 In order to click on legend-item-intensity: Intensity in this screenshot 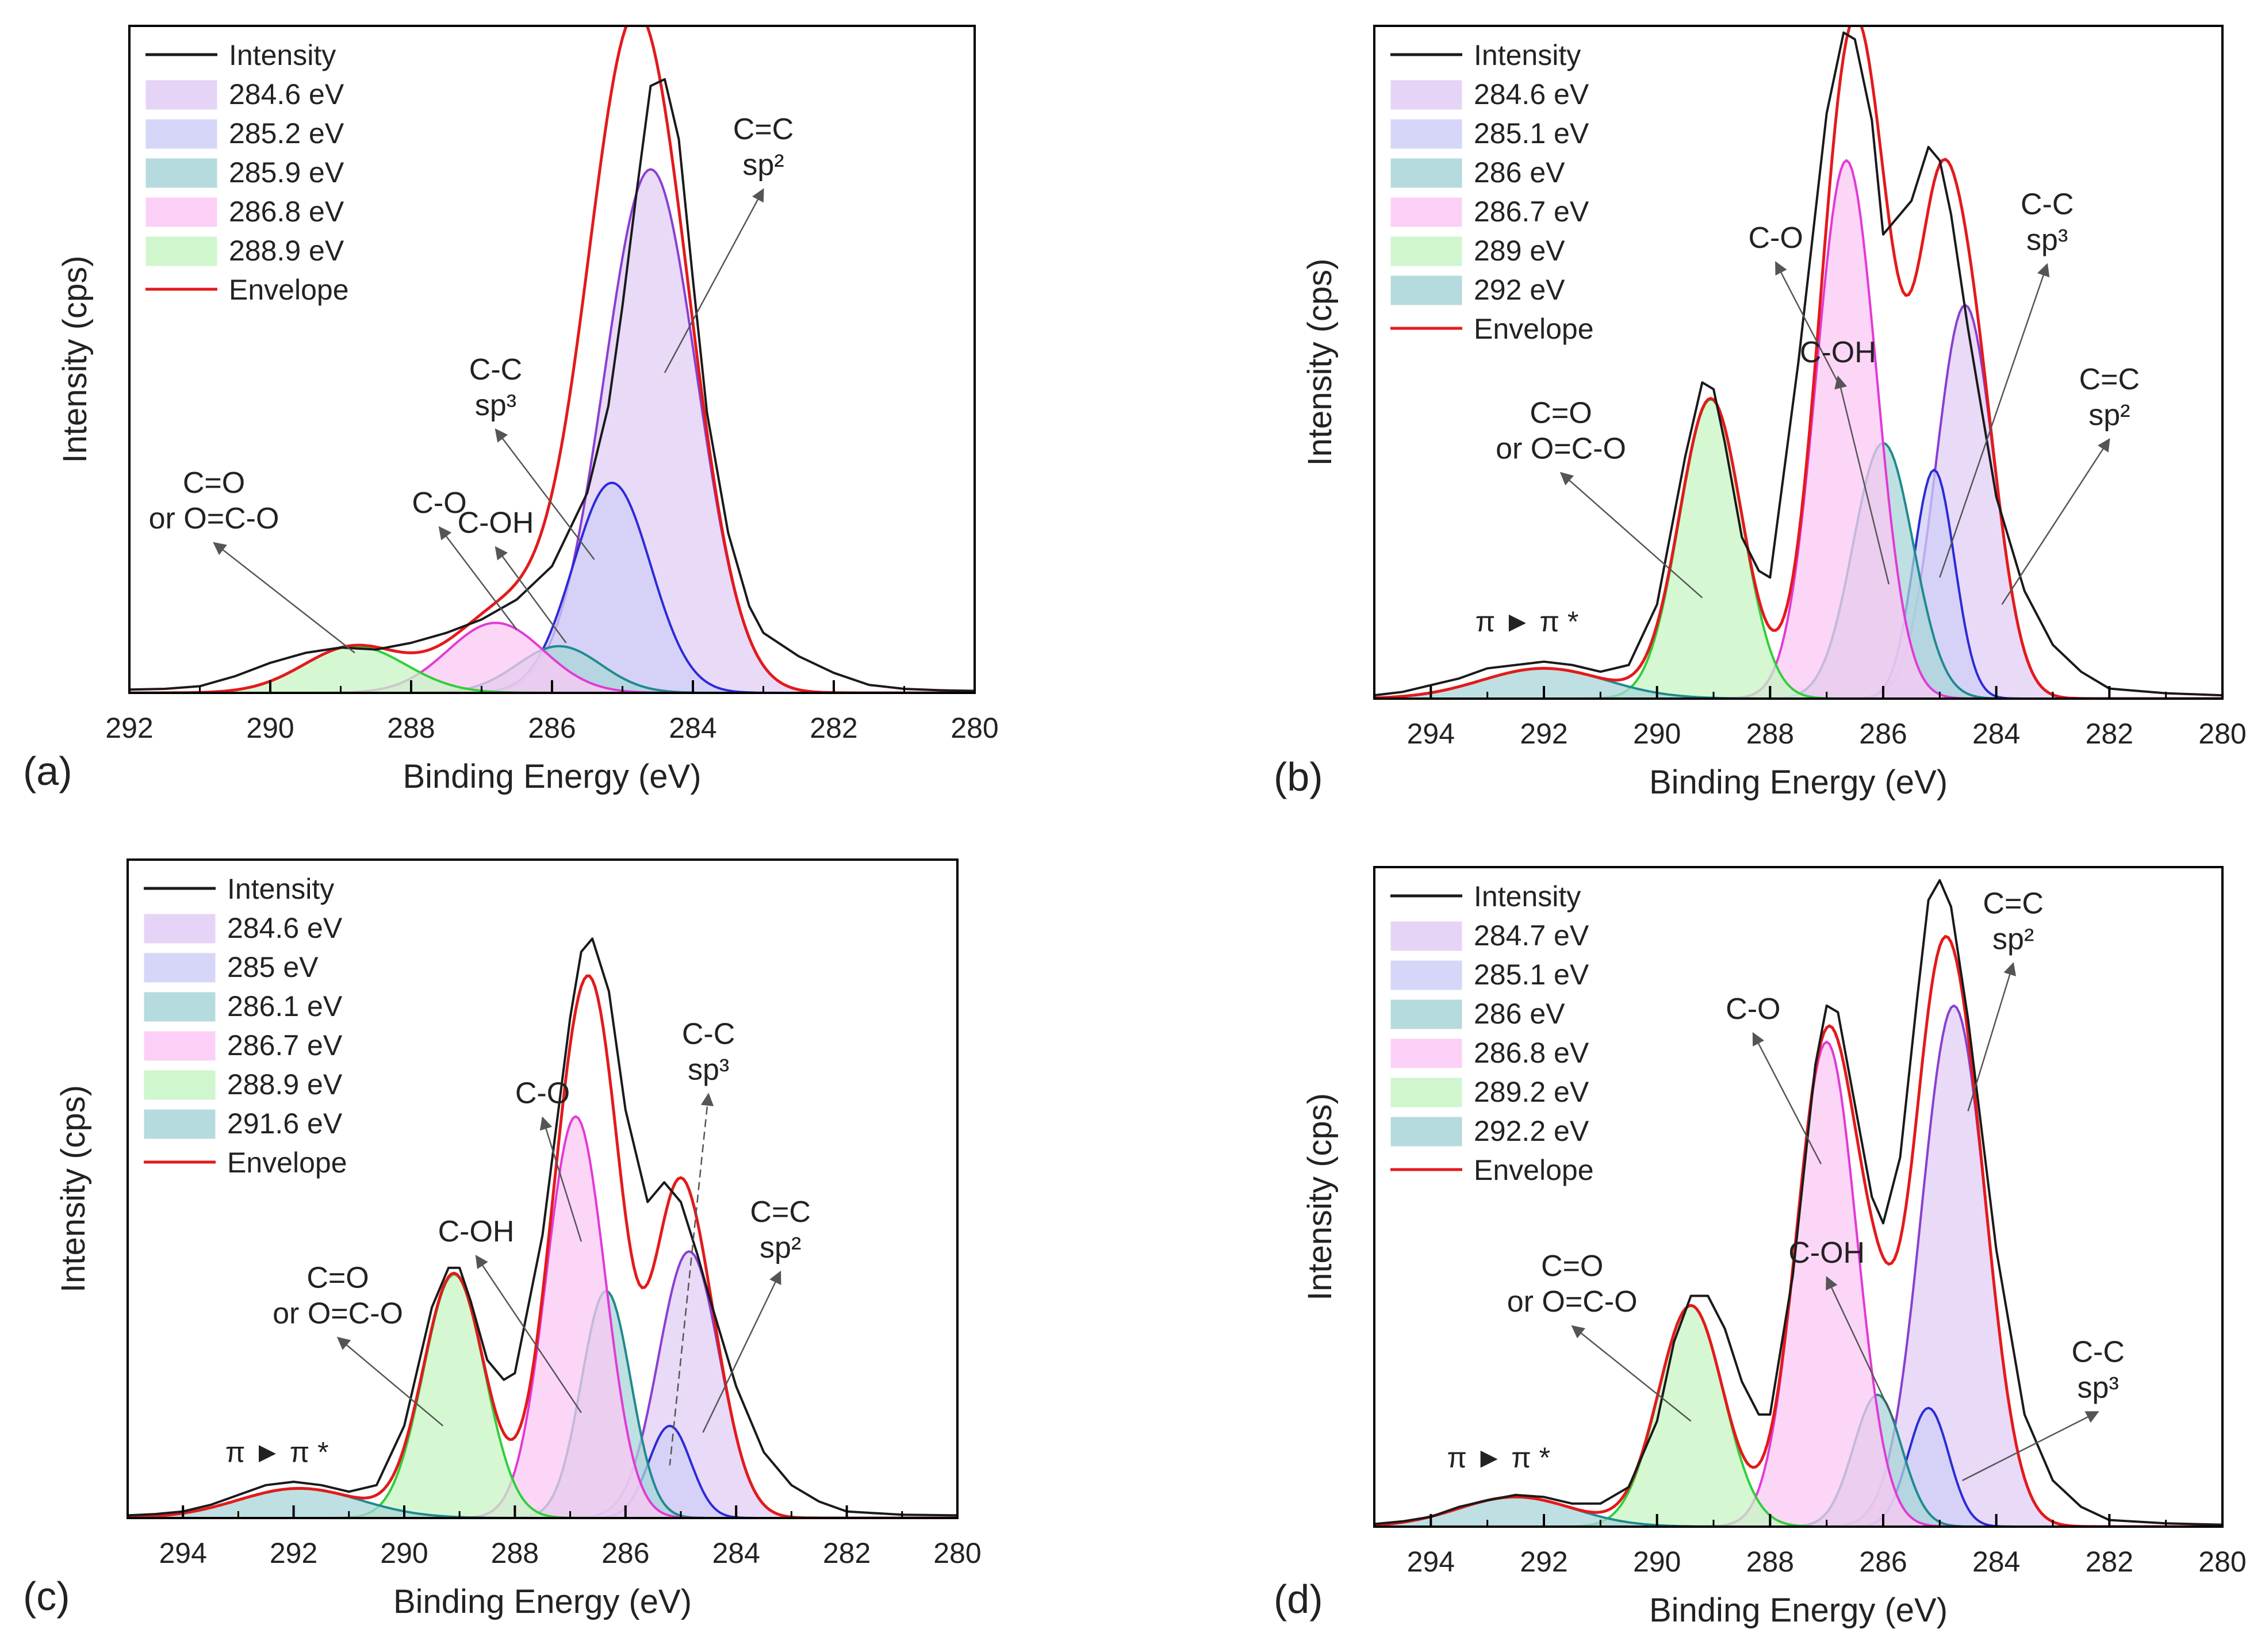, I will do `click(240, 55)`.